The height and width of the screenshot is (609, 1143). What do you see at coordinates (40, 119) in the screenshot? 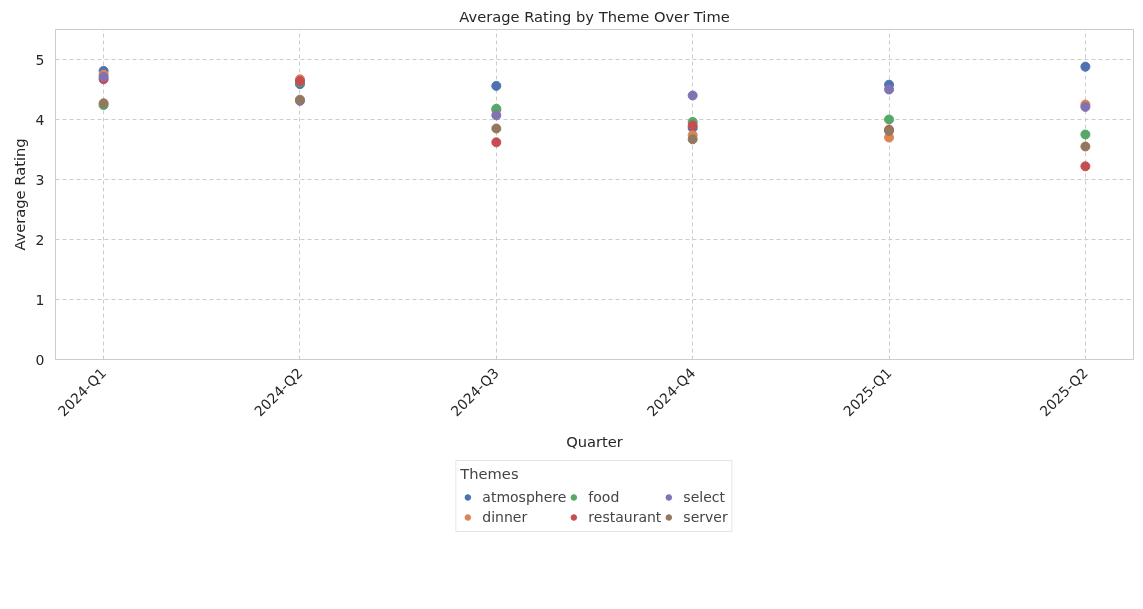
I see `y-tick-label: 4` at bounding box center [40, 119].